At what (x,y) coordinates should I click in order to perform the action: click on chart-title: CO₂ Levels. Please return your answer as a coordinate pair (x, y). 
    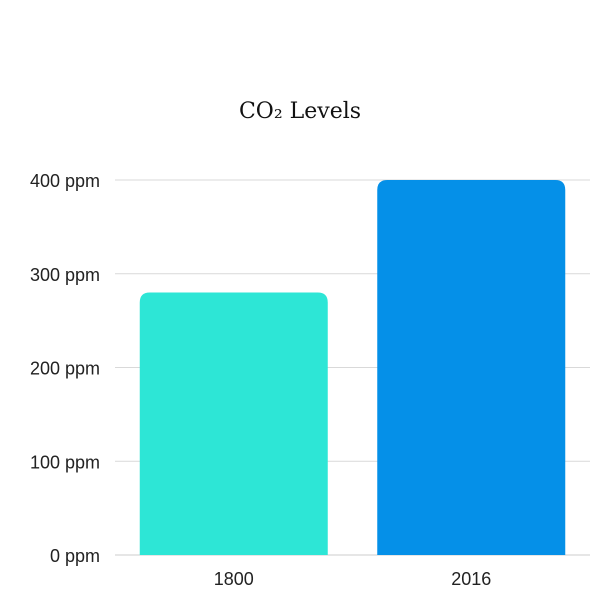
    Looking at the image, I should click on (300, 111).